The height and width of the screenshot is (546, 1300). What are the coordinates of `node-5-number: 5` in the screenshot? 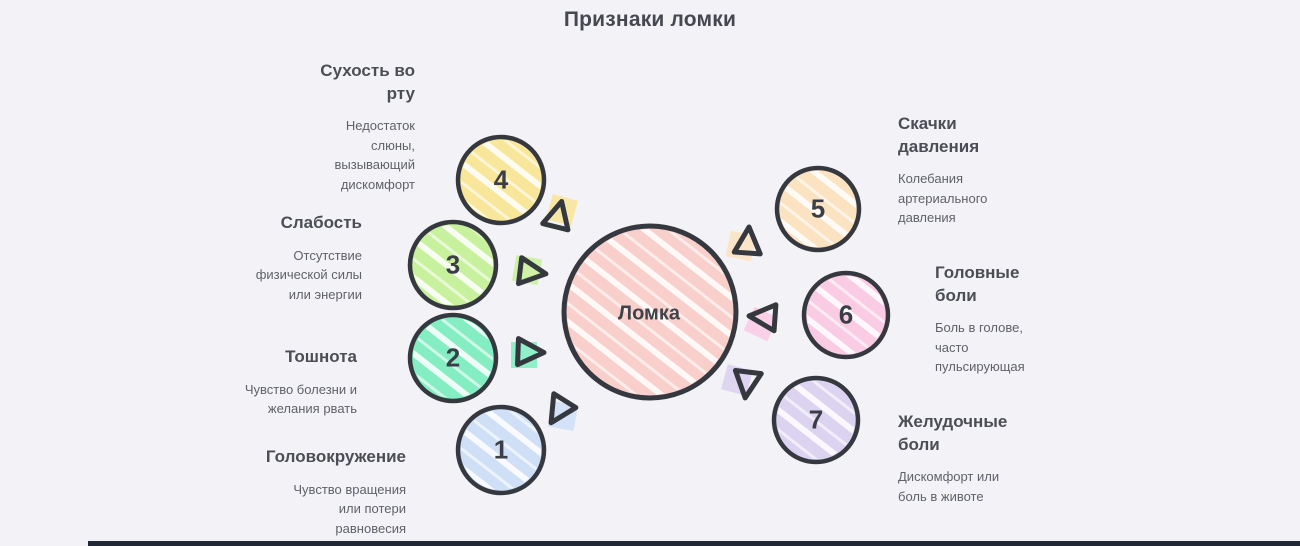 It's located at (818, 208).